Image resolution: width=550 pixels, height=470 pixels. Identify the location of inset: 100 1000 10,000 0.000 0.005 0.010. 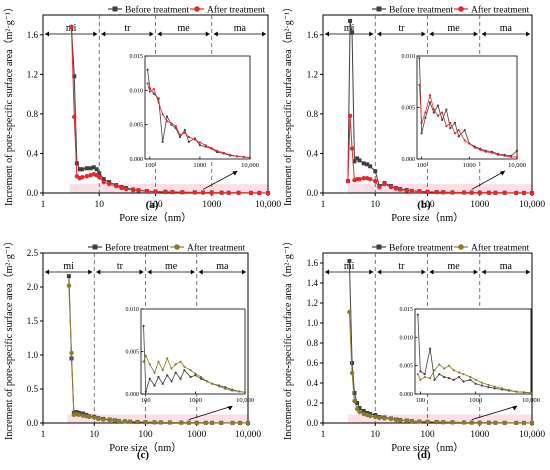
(190, 355).